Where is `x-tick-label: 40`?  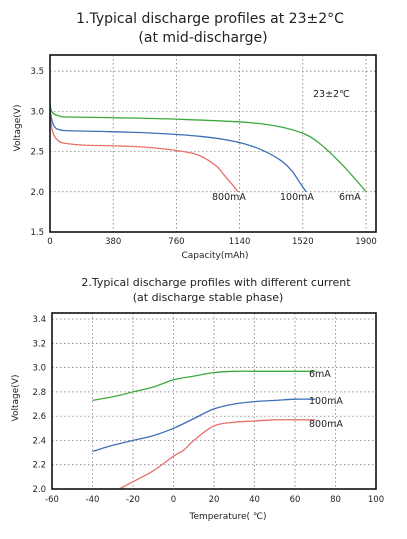 x-tick-label: 40 is located at coordinates (254, 500).